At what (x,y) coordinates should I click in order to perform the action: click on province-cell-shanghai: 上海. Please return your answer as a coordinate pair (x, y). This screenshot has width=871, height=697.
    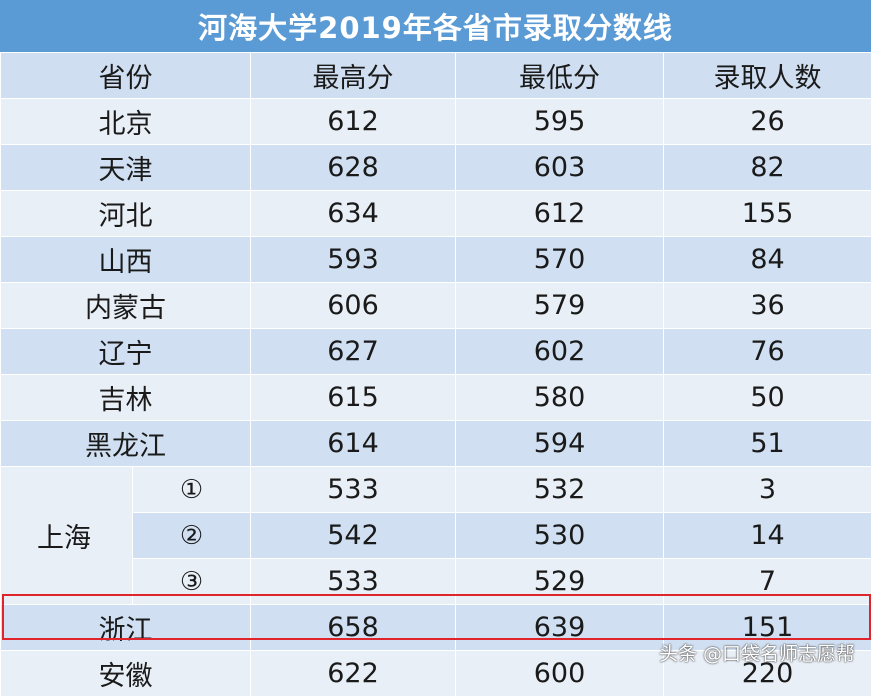
    Looking at the image, I should click on (67, 536).